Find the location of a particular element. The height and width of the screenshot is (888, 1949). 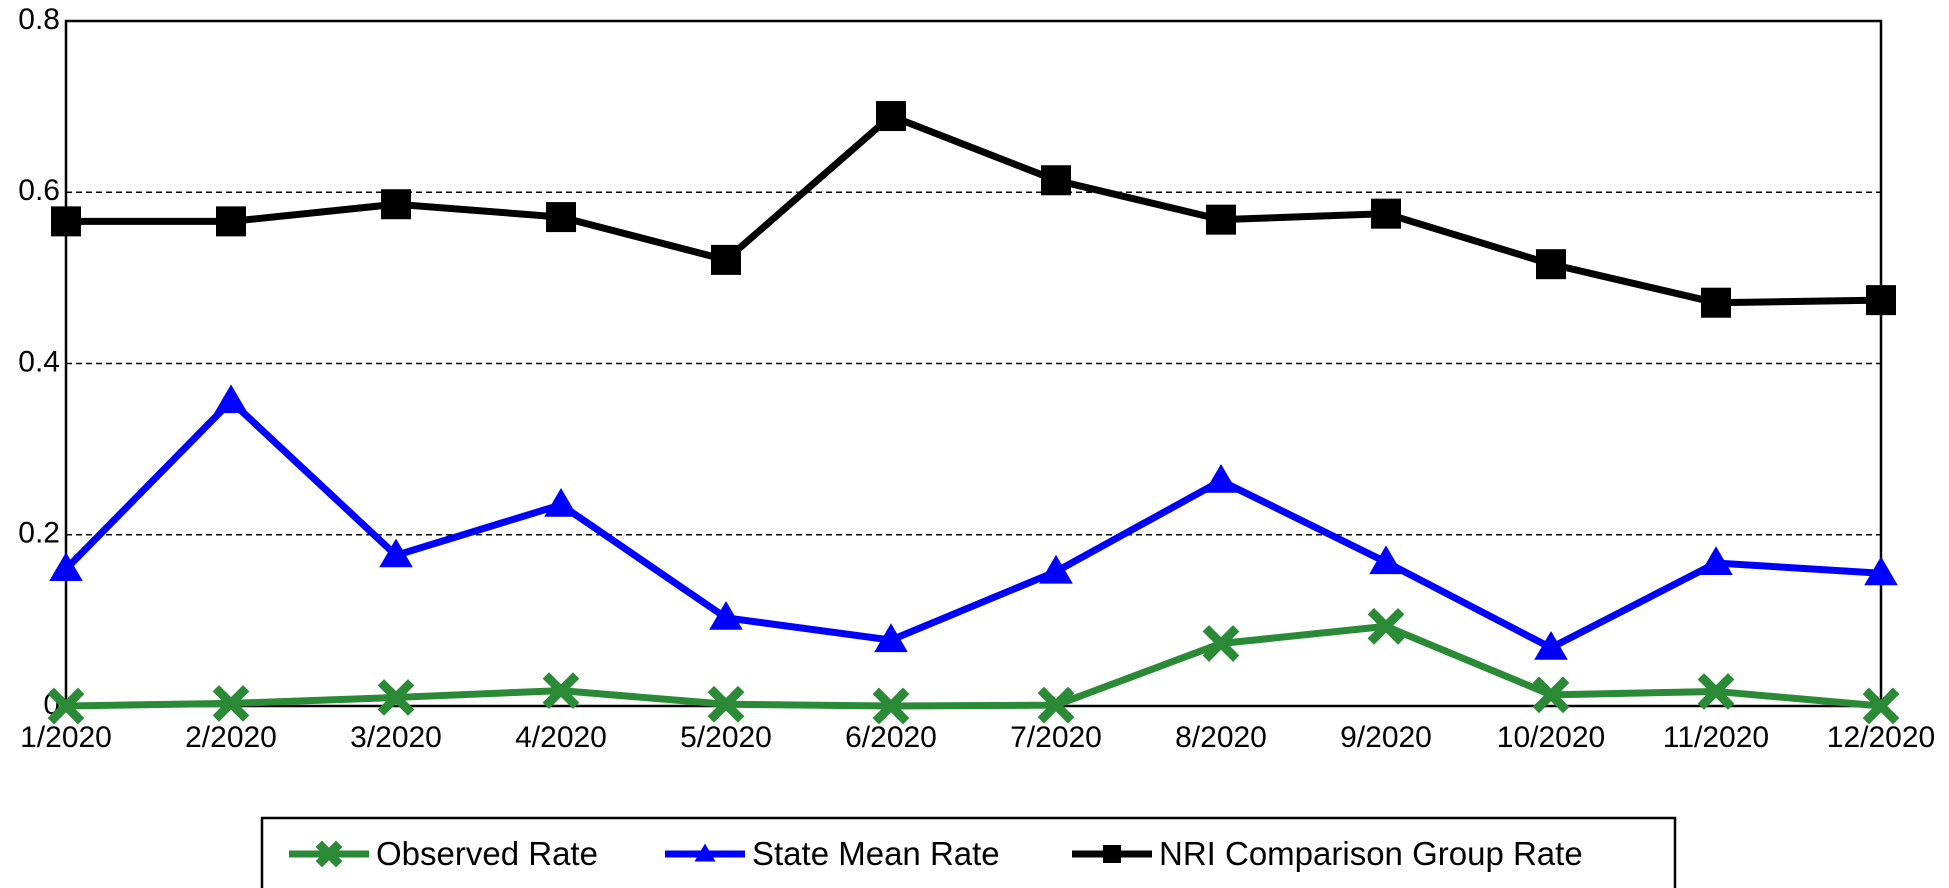

x-tick-label: 2/2020 is located at coordinates (231, 737).